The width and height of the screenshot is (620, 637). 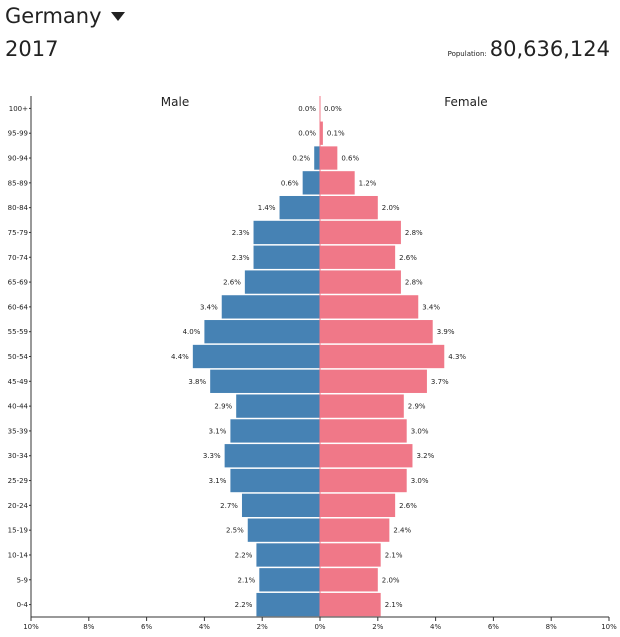 What do you see at coordinates (431, 307) in the screenshot?
I see `female-value-label: 3.4%` at bounding box center [431, 307].